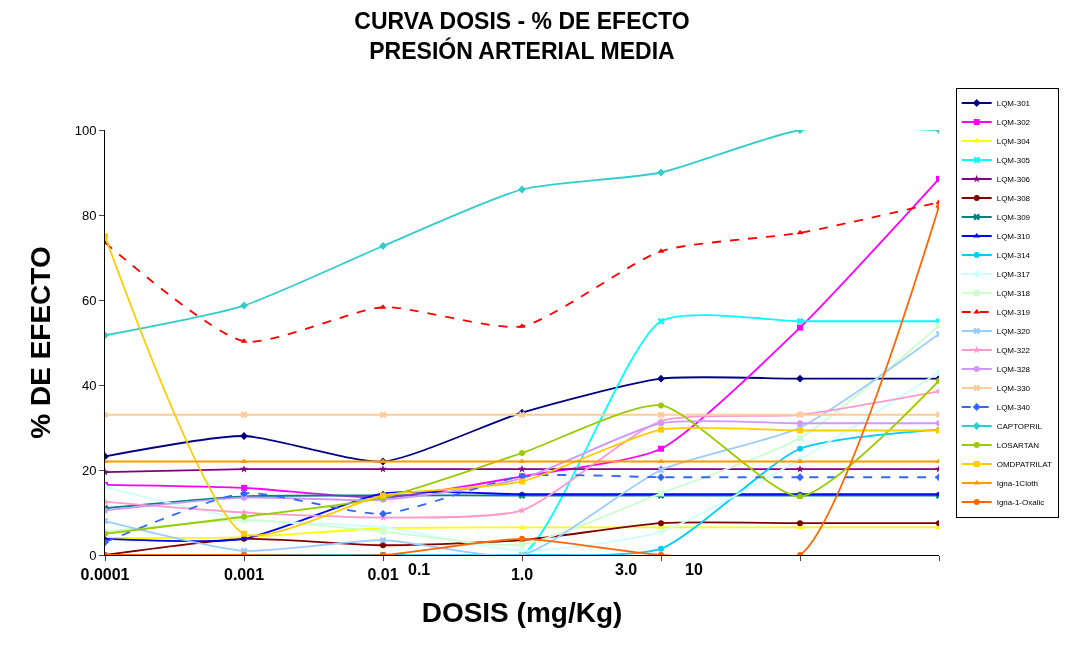 The height and width of the screenshot is (655, 1071). I want to click on legend-label: LQM-310, so click(1013, 237).